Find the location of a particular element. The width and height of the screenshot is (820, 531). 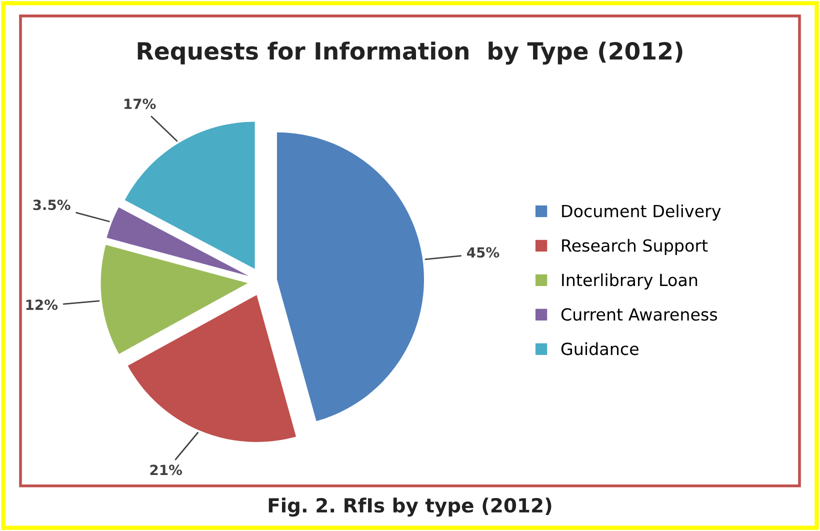

data-label: 45% is located at coordinates (483, 252).